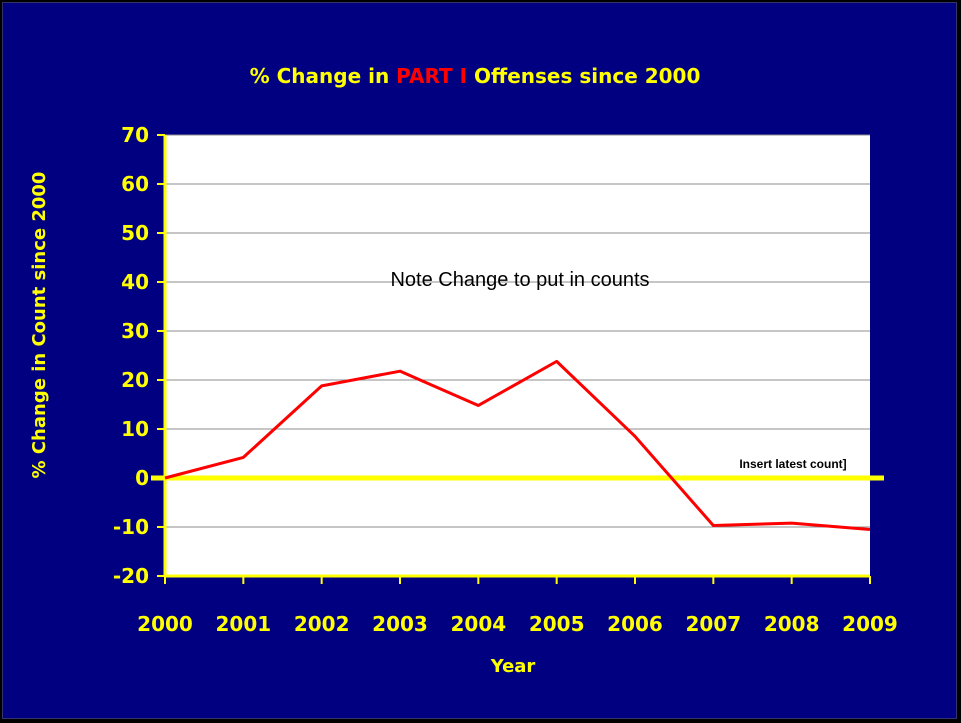  Describe the element at coordinates (517, 606) in the screenshot. I see `x-axis-ticks: 2000 2001 2002 2003 2004 2005 2006 2007 2008 2009` at that location.